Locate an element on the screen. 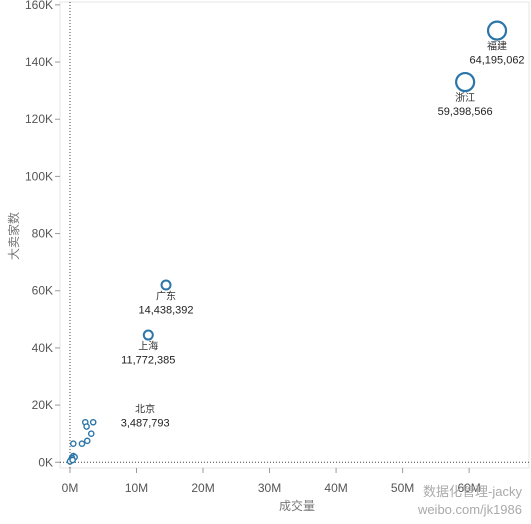  point-value-label: 11,772,385 is located at coordinates (148, 361).